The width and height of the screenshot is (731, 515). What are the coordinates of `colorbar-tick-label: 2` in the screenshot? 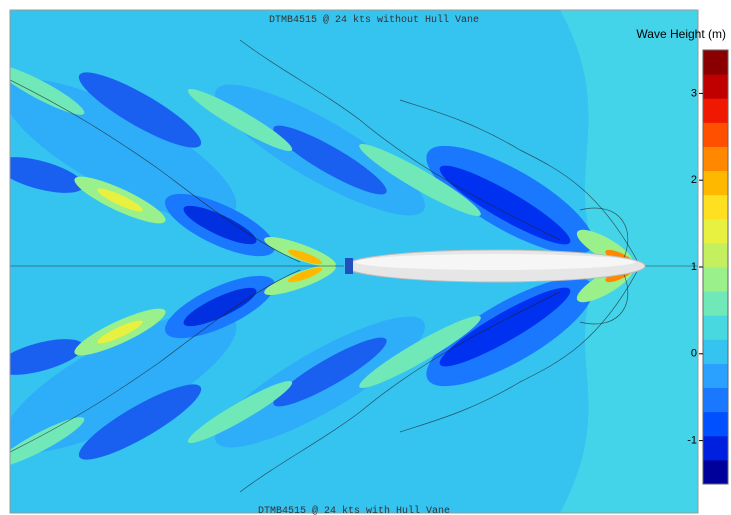 It's located at (694, 180).